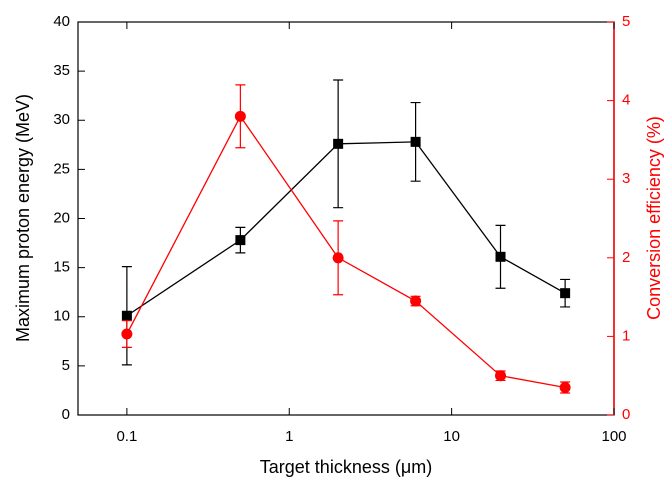 This screenshot has height=481, width=664. I want to click on y-tick-label: 35, so click(61, 70).